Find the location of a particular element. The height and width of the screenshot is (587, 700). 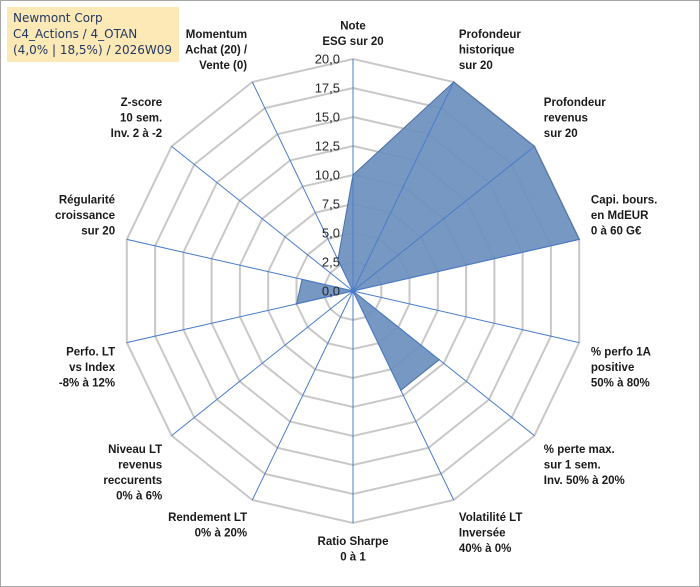

tick-label: 10,0 is located at coordinates (327, 175).